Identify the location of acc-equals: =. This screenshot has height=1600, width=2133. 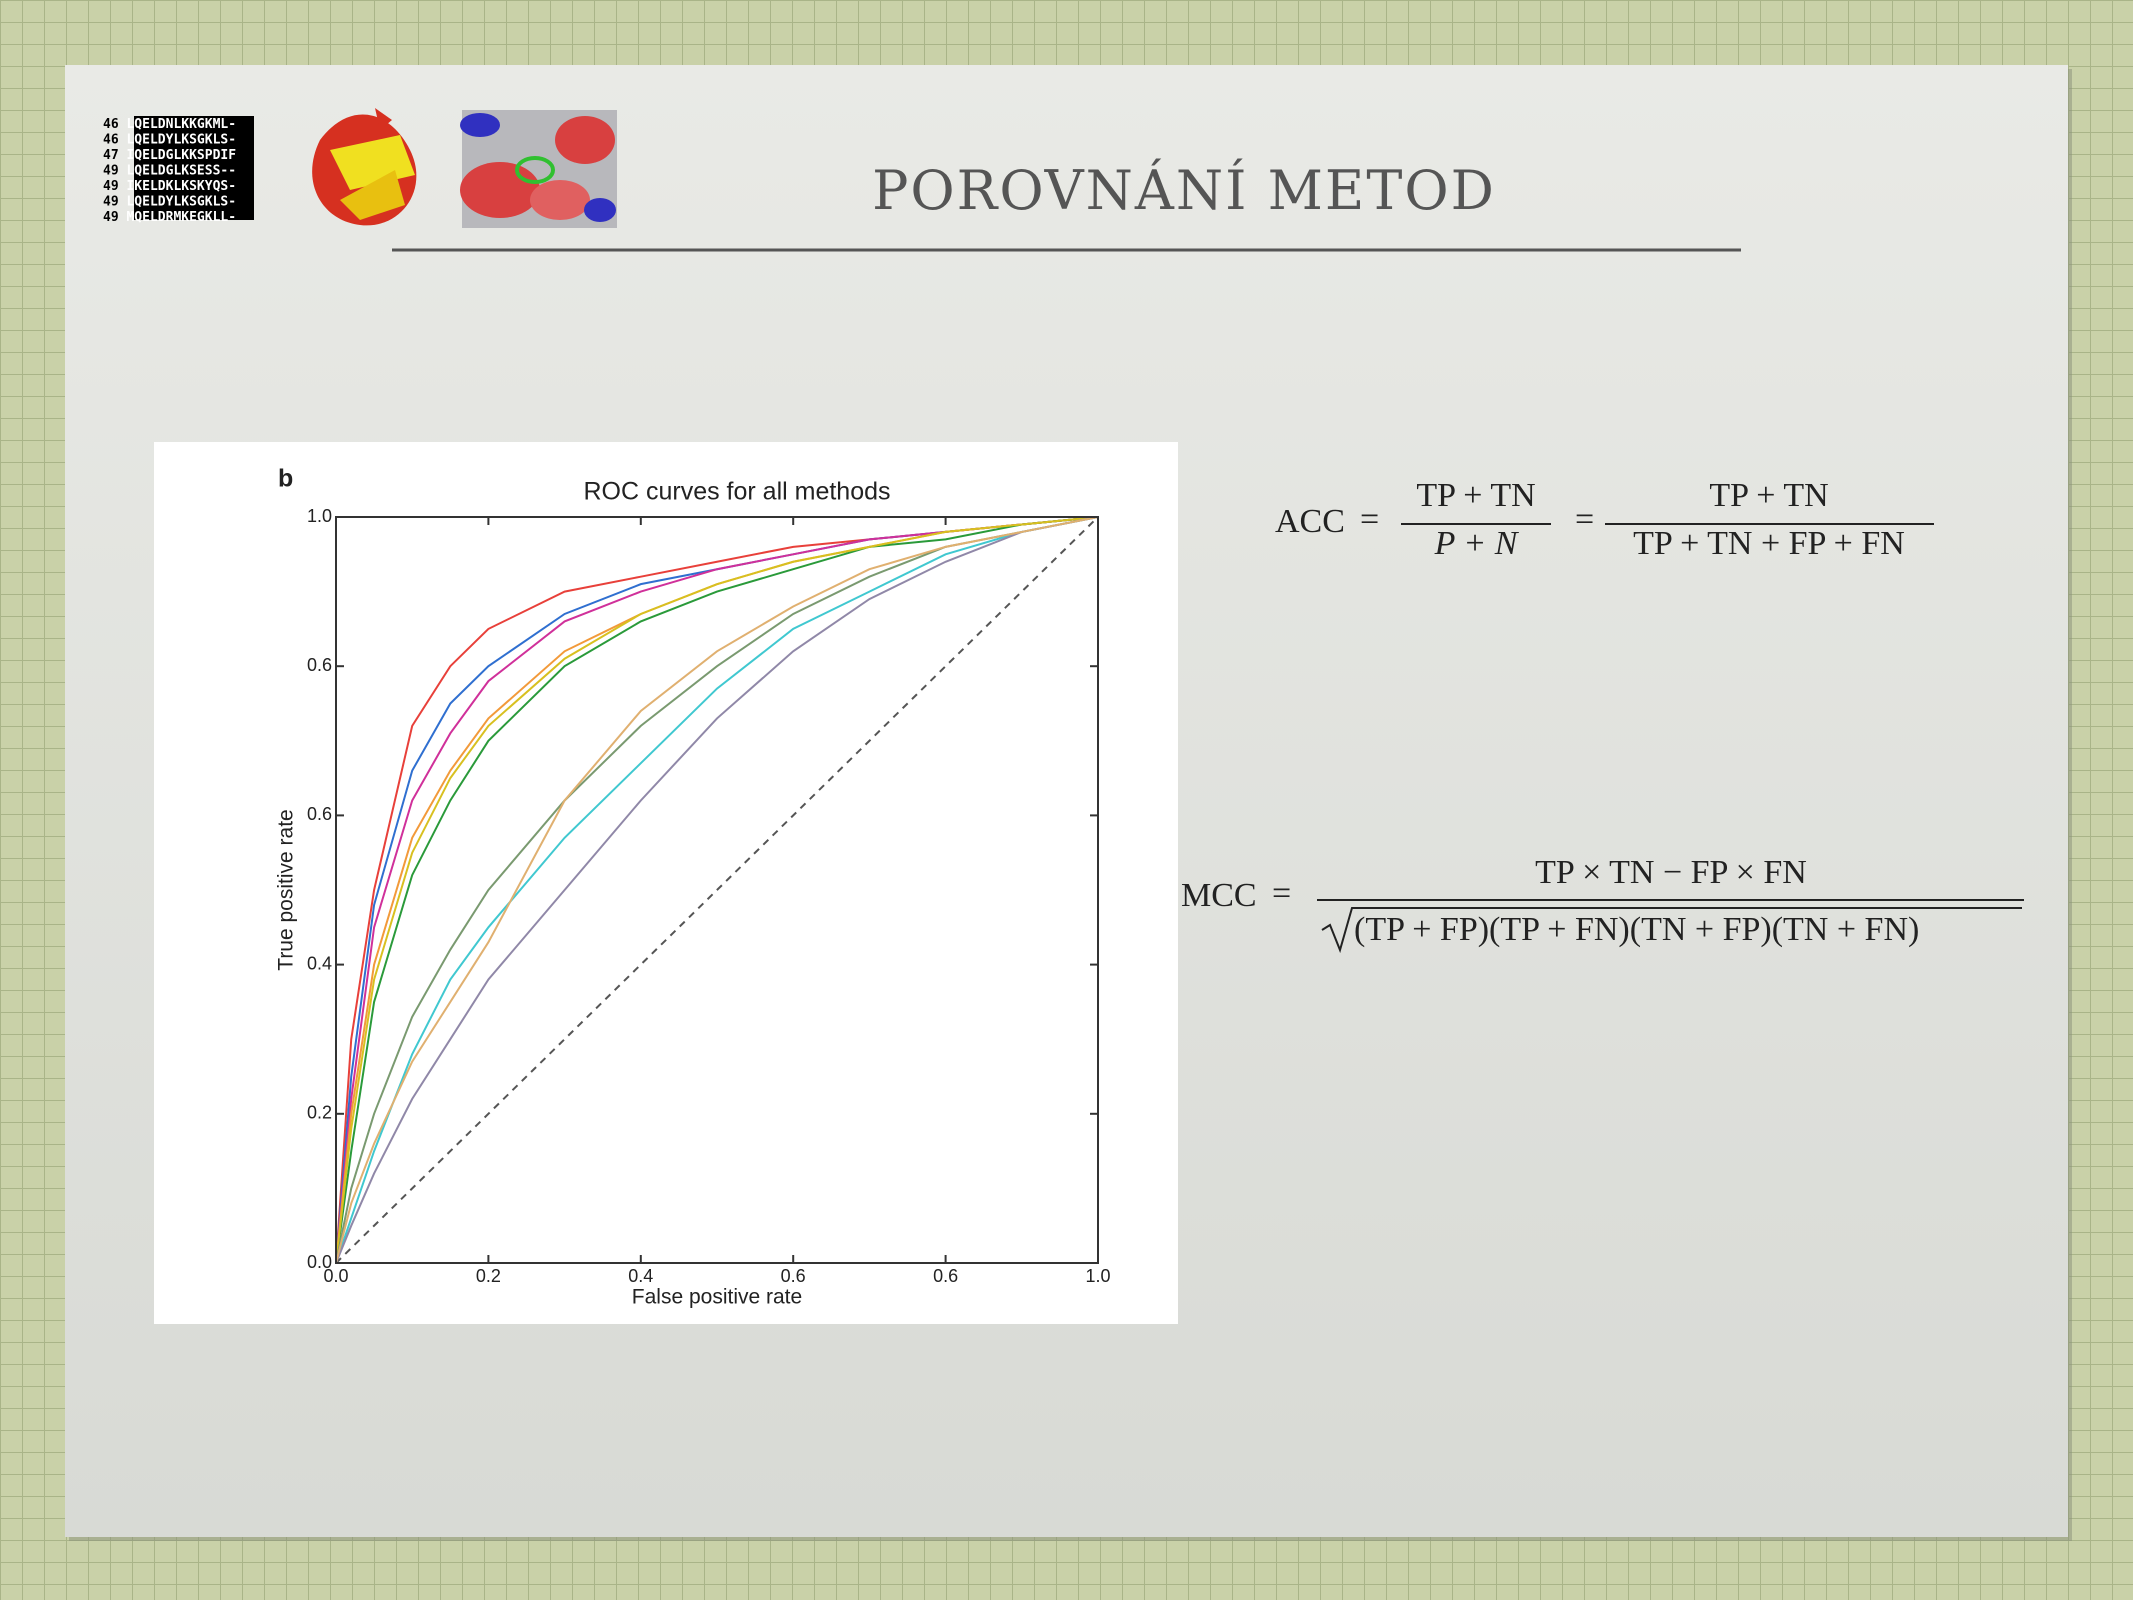
(1369, 519).